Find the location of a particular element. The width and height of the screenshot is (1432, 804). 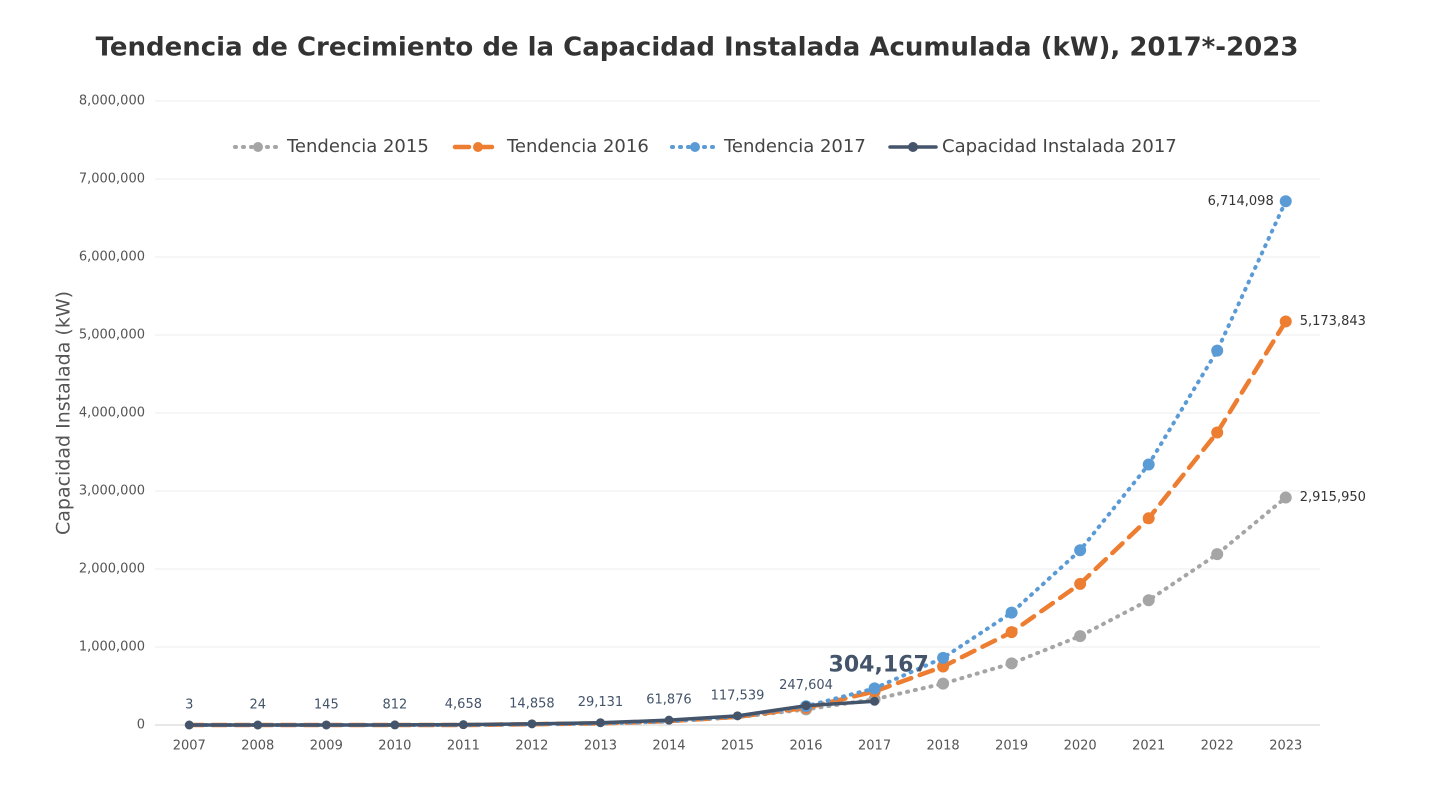

x-tick-label: 2019 is located at coordinates (1011, 746).